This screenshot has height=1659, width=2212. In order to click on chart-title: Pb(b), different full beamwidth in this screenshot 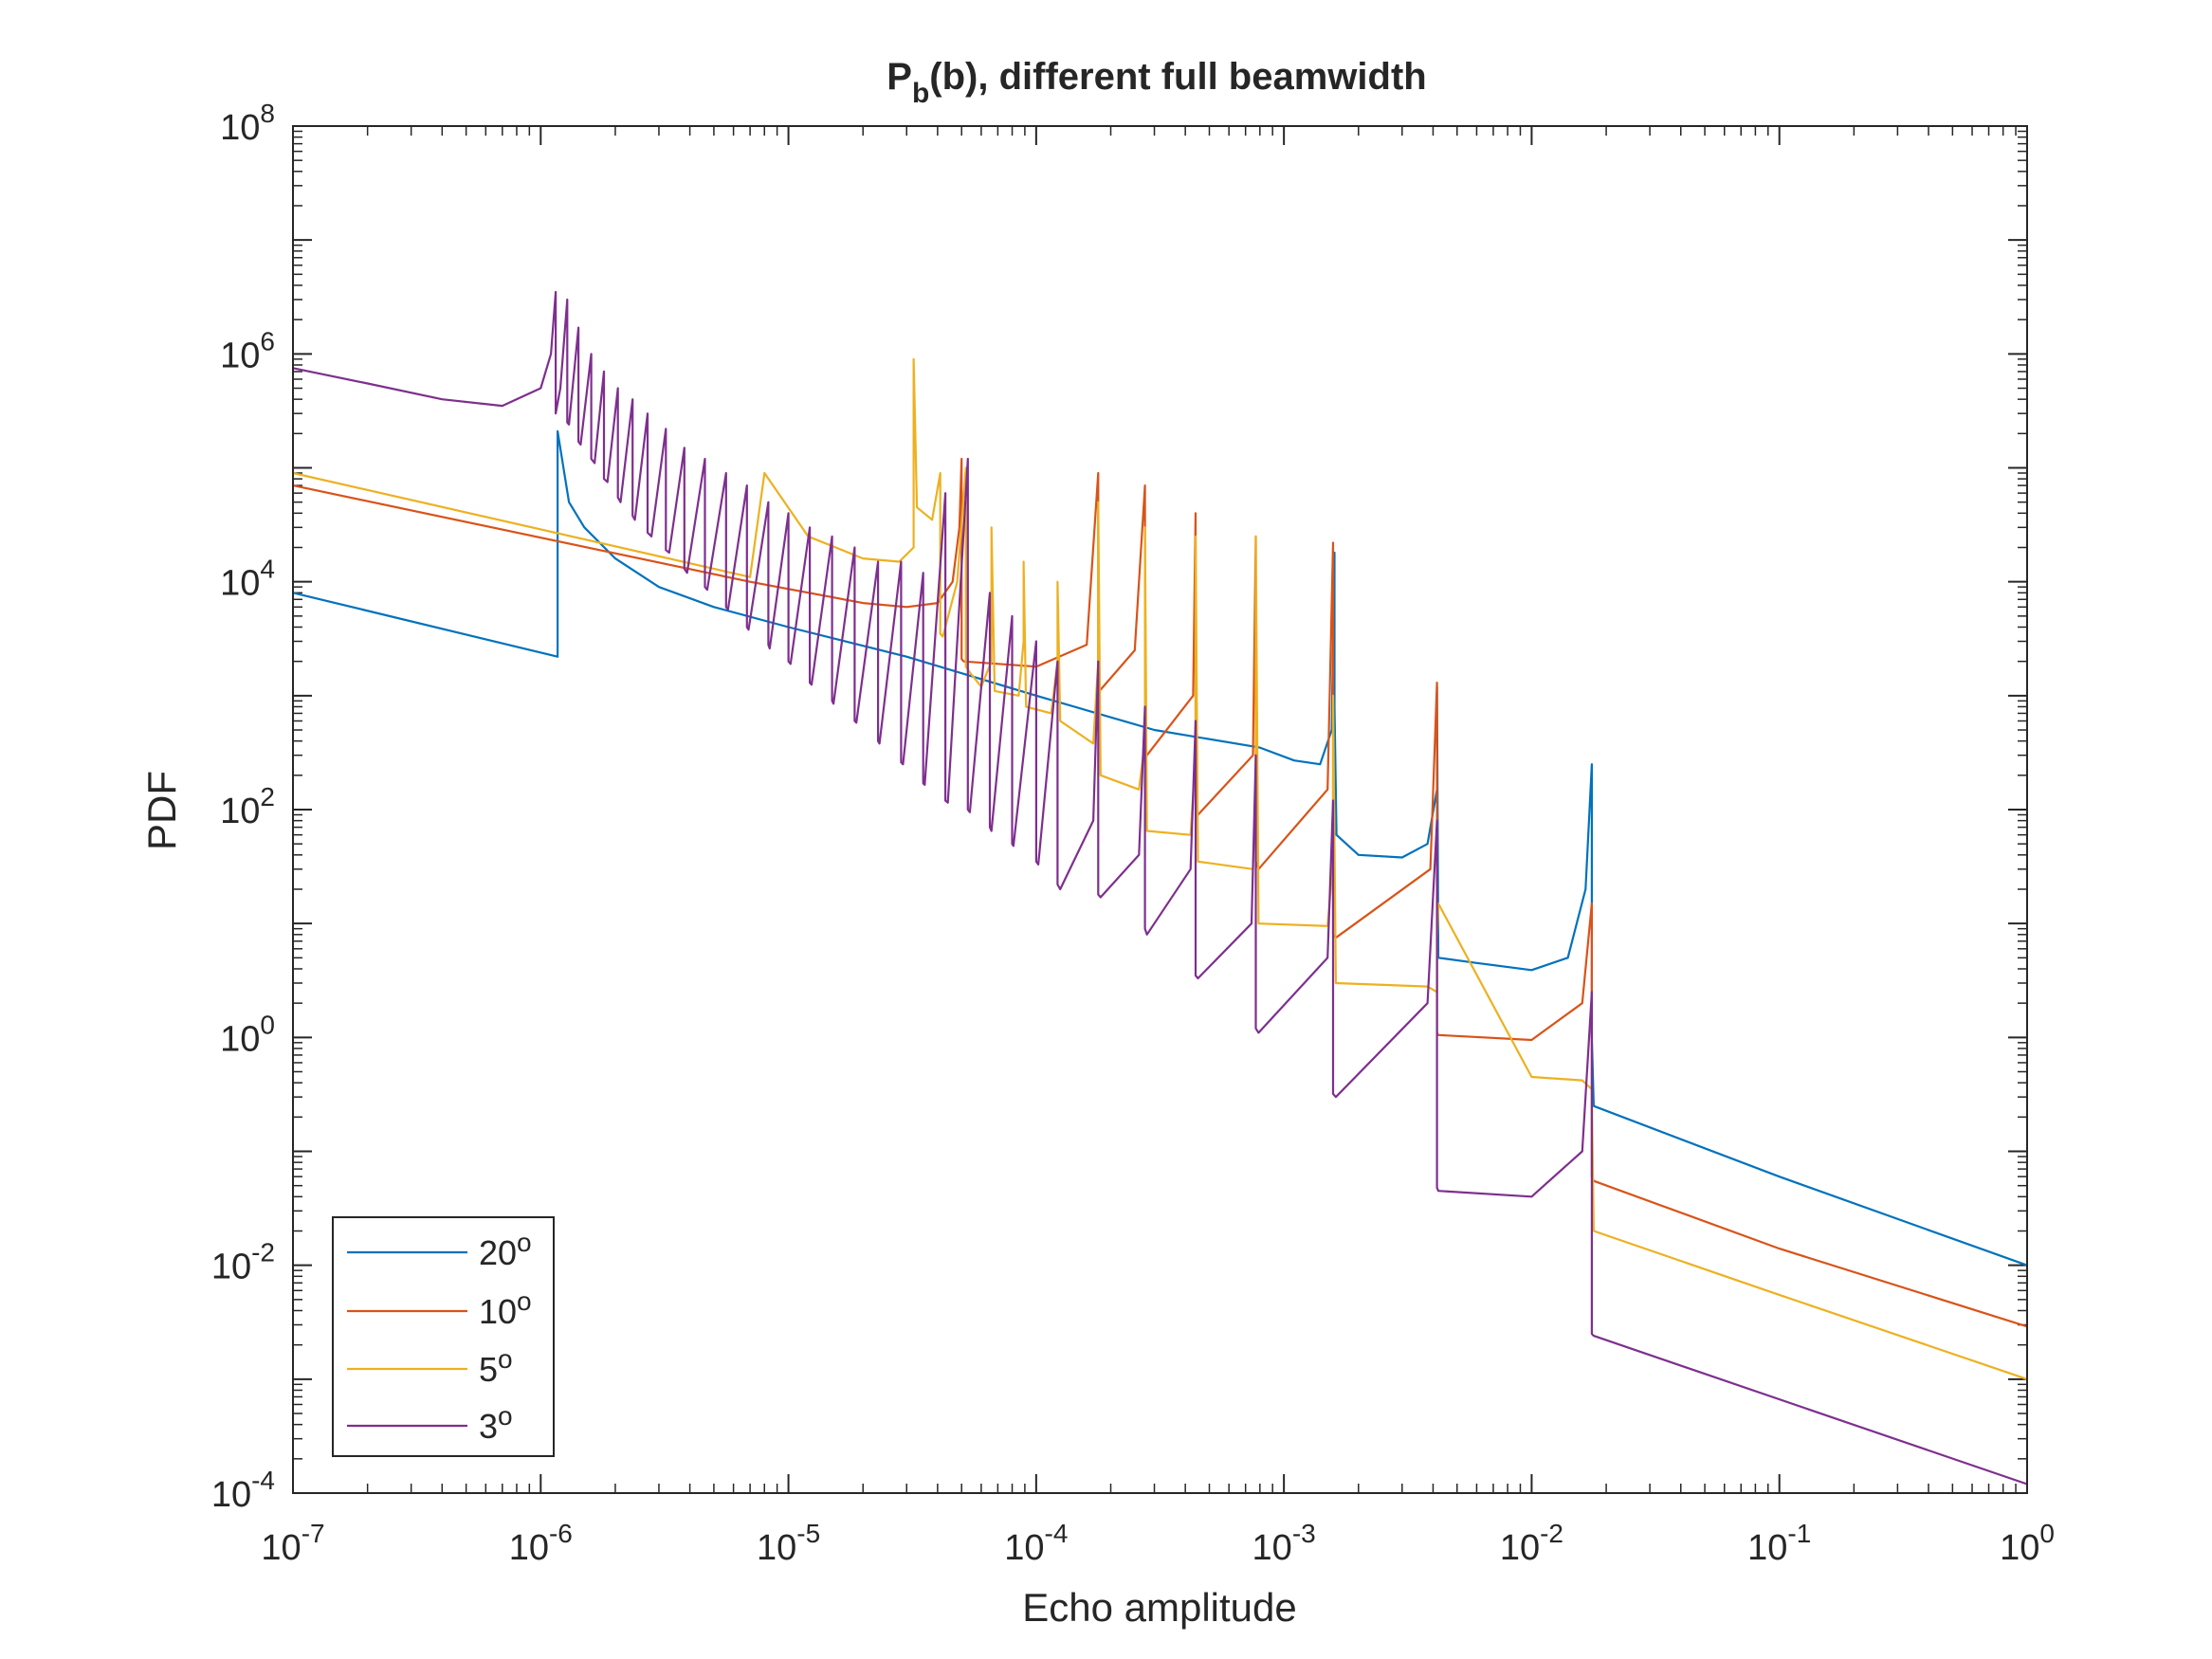, I will do `click(1156, 82)`.